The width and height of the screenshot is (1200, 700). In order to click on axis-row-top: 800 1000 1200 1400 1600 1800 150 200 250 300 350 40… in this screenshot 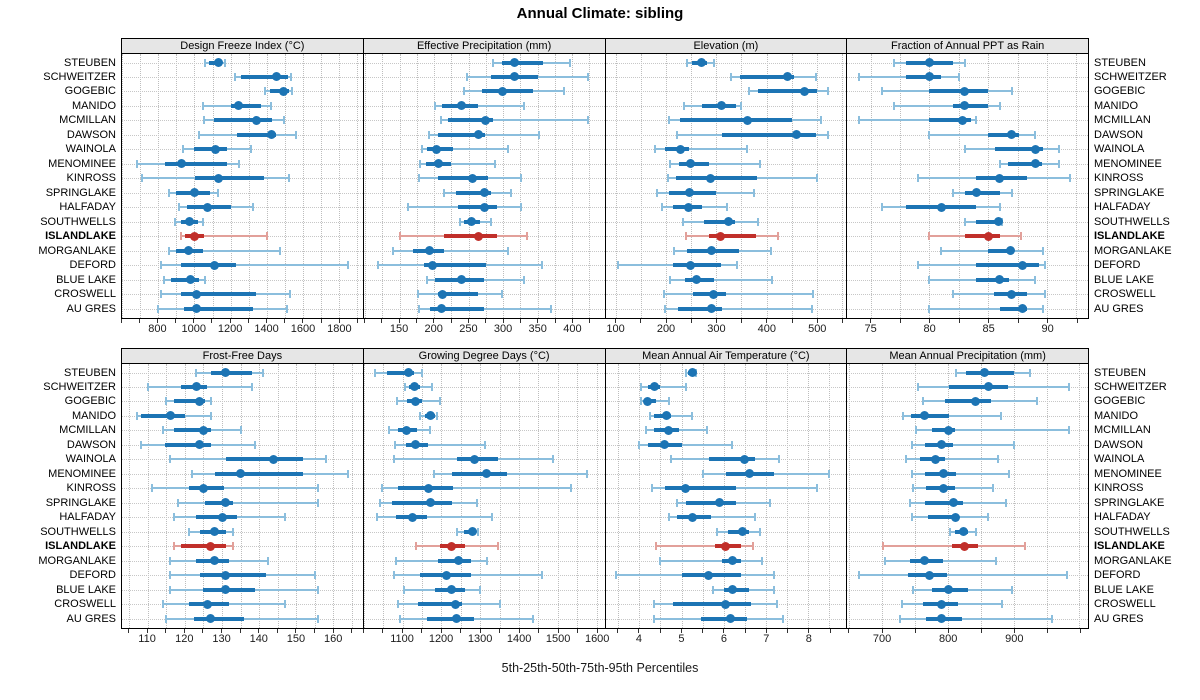, I will do `click(604, 330)`.